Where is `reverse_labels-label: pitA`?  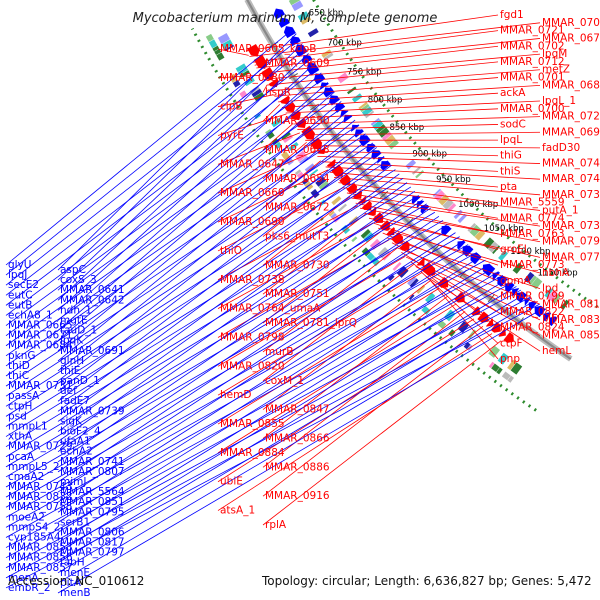 reverse_labels-label: pitA is located at coordinates (71, 583).